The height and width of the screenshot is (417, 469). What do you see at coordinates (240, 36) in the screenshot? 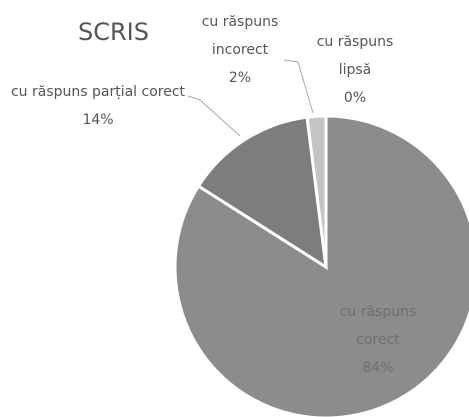
I see `category-label: cu răspuns incorect` at bounding box center [240, 36].